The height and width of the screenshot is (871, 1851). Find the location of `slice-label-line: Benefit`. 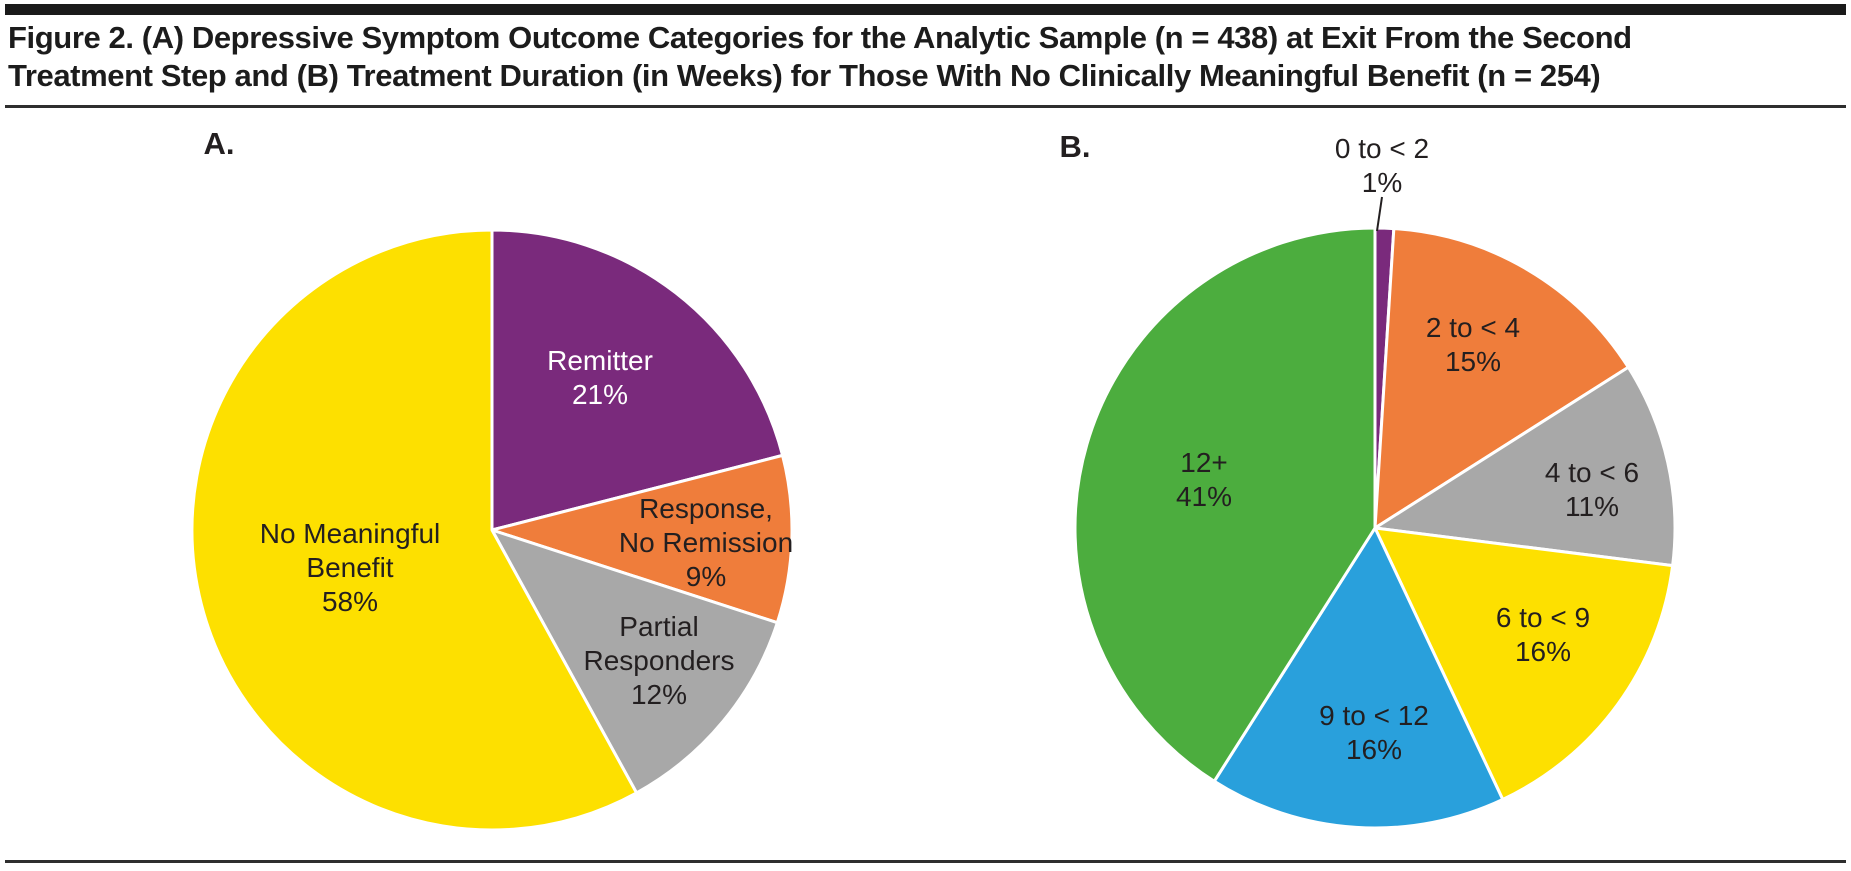

slice-label-line: Benefit is located at coordinates (350, 567).